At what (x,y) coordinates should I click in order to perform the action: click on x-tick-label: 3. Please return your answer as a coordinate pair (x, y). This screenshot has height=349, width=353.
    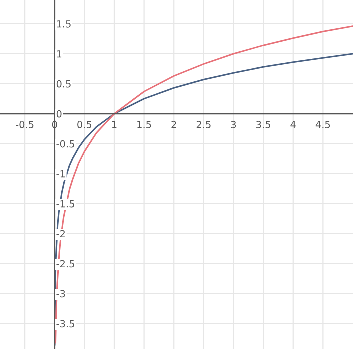
    Looking at the image, I should click on (233, 124).